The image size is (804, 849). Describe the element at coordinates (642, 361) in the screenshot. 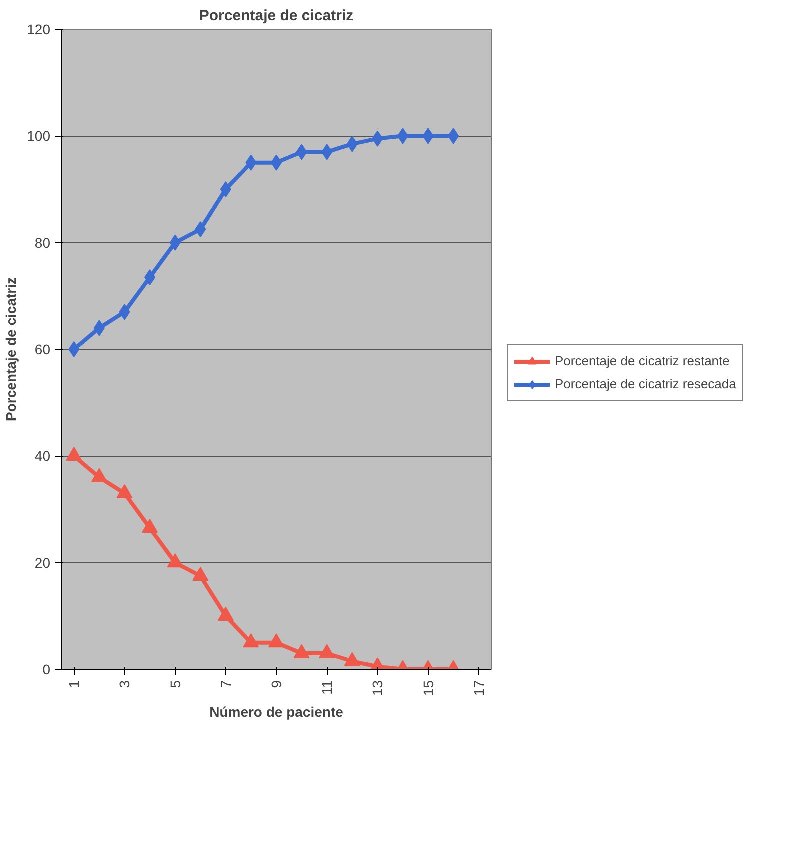

I see `legend-label: Porcentaje de cicatriz restante` at that location.